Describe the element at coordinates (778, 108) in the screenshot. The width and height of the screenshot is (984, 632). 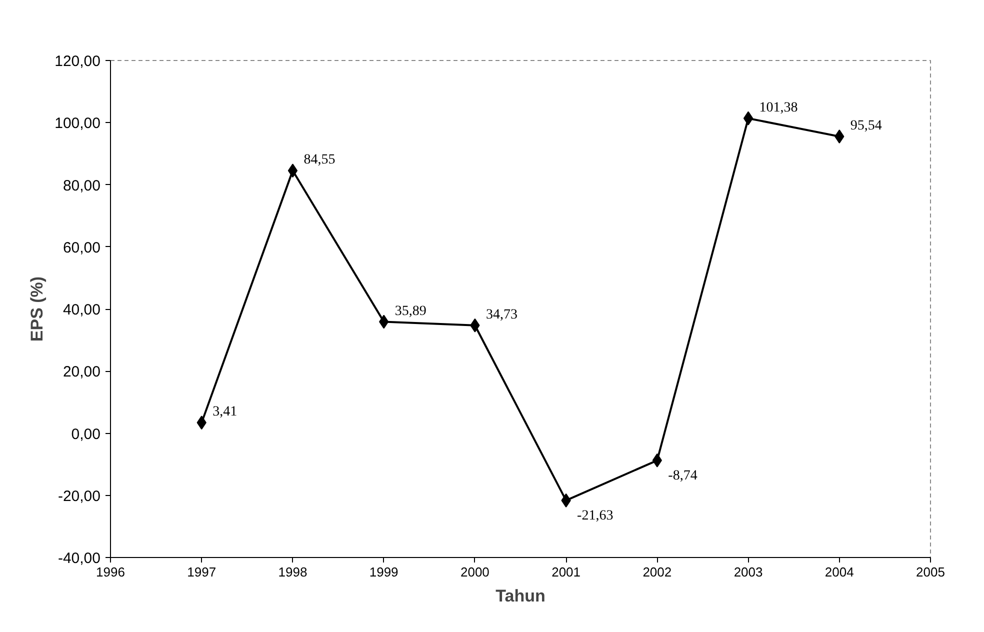
I see `data-label: 101,38` at that location.